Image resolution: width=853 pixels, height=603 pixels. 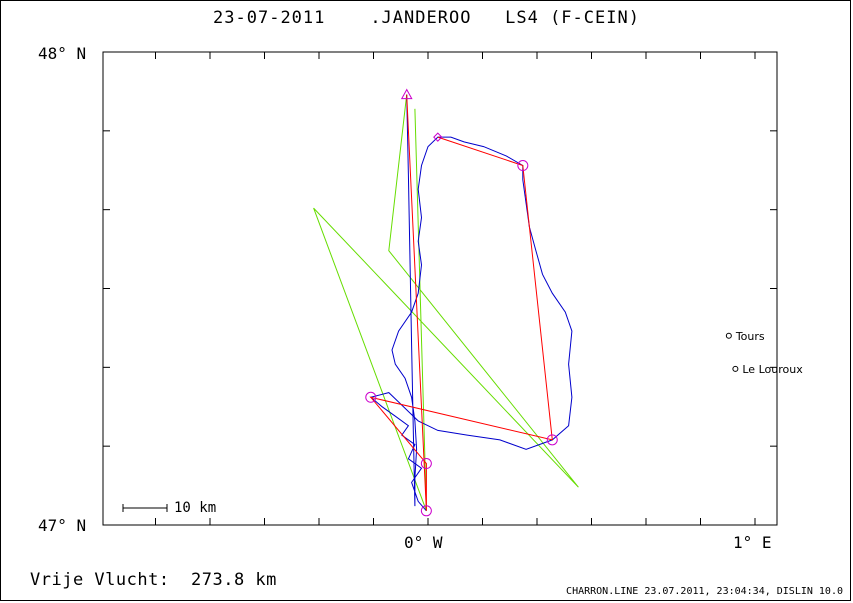 What do you see at coordinates (423, 542) in the screenshot?
I see `lon-0-label: 0° W` at bounding box center [423, 542].